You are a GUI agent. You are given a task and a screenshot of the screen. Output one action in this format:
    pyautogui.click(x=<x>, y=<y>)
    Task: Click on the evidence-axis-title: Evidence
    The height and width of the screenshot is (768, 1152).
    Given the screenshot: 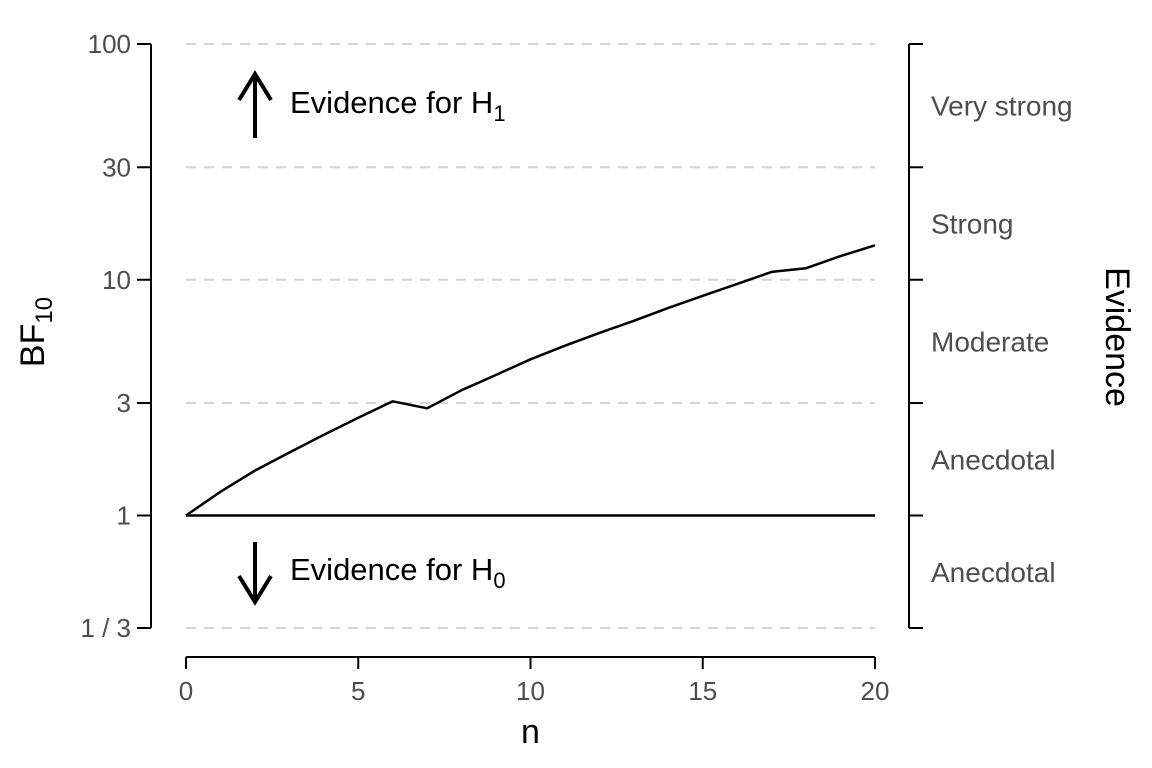 What is the action you would take?
    pyautogui.click(x=1117, y=337)
    